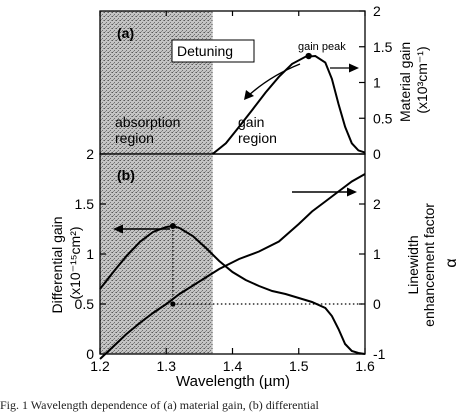 The image size is (474, 415). What do you see at coordinates (422, 79) in the screenshot?
I see `material-gain-y-label-line2: (x10³cm⁻¹)` at bounding box center [422, 79].